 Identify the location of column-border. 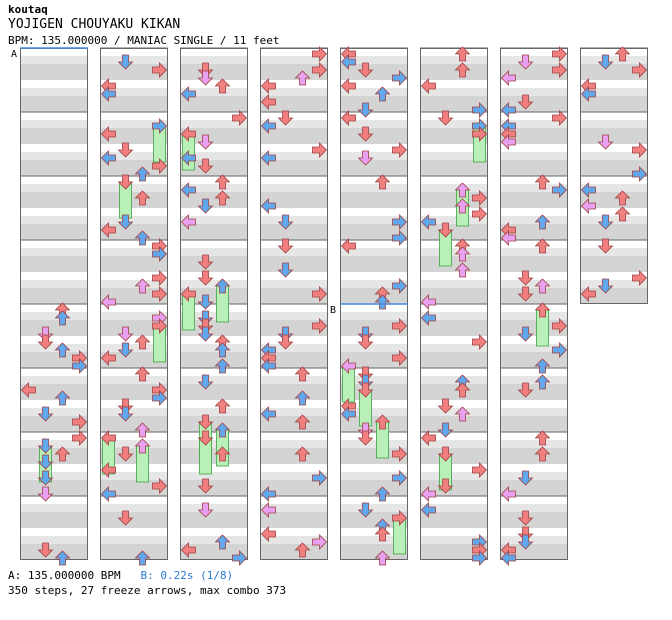
(214, 304).